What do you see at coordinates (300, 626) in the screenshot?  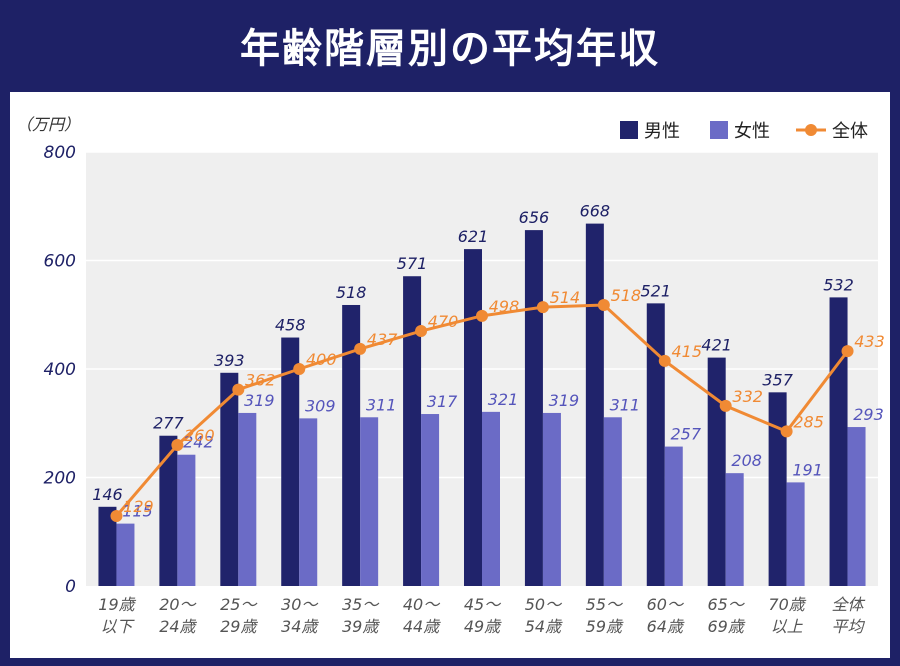 I see `x-tick-label: 34歳` at bounding box center [300, 626].